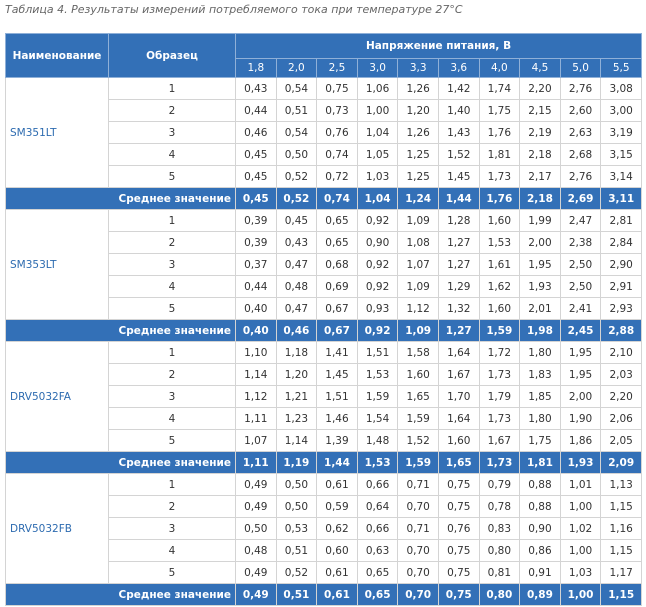  What do you see at coordinates (337, 154) in the screenshot?
I see `value-cell: 0,74` at bounding box center [337, 154].